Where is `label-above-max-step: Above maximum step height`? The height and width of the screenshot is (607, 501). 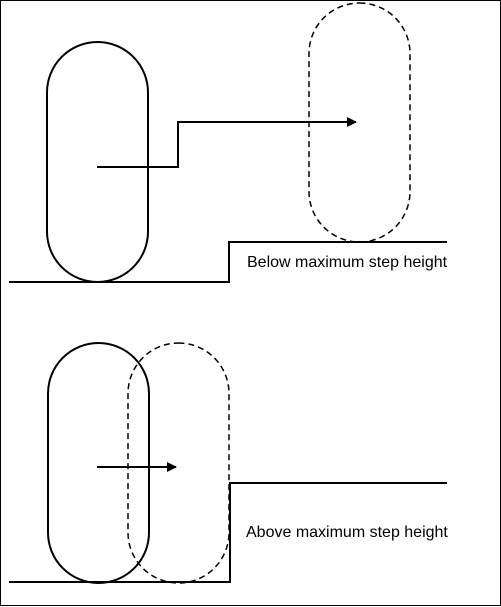
label-above-max-step: Above maximum step height is located at coordinates (347, 533).